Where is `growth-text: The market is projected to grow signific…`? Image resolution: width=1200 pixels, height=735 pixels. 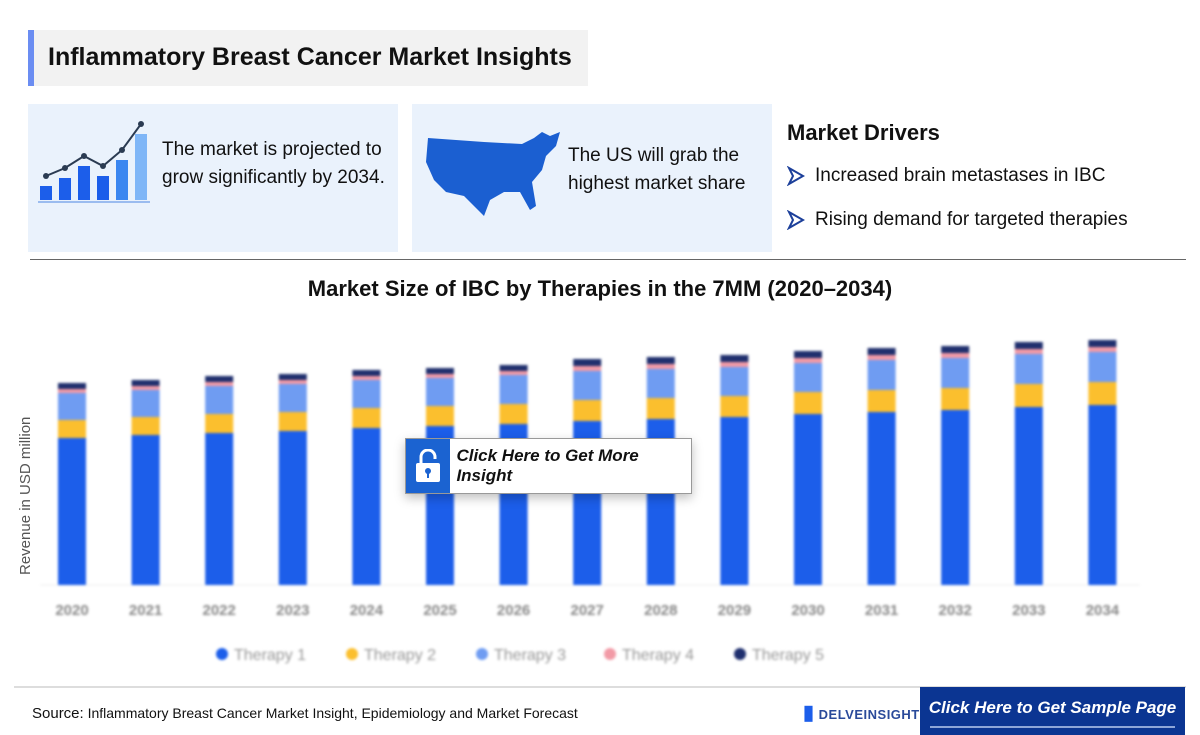 growth-text: The market is projected to grow signific… is located at coordinates (273, 163).